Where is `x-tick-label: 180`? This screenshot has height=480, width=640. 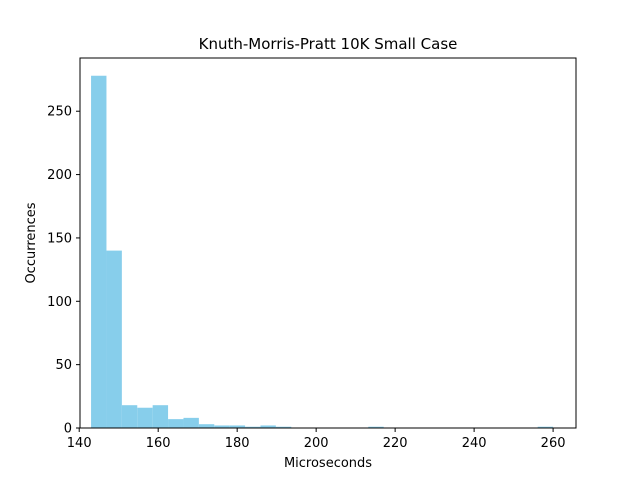 x-tick-label: 180 is located at coordinates (237, 443).